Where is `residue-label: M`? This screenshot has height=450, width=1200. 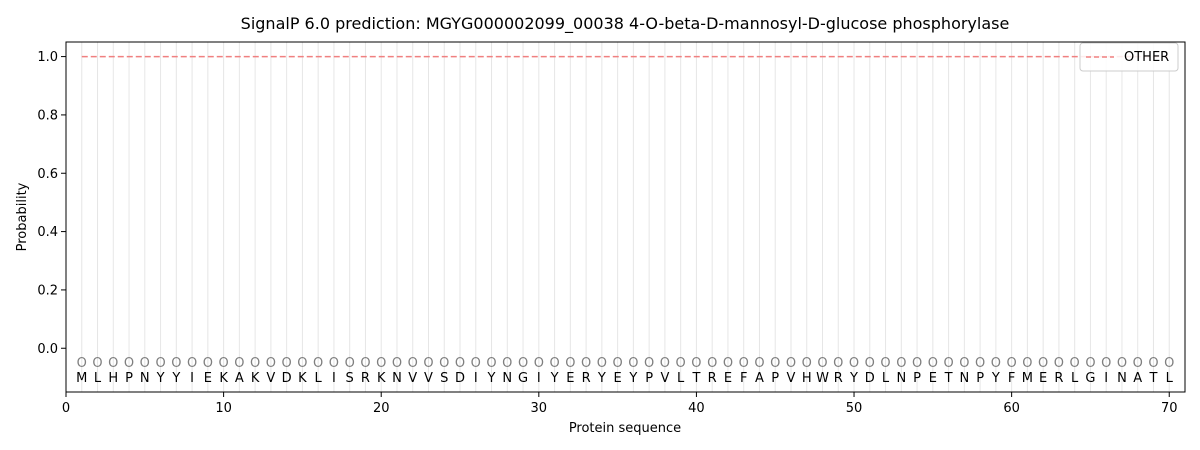 residue-label: M is located at coordinates (1027, 378).